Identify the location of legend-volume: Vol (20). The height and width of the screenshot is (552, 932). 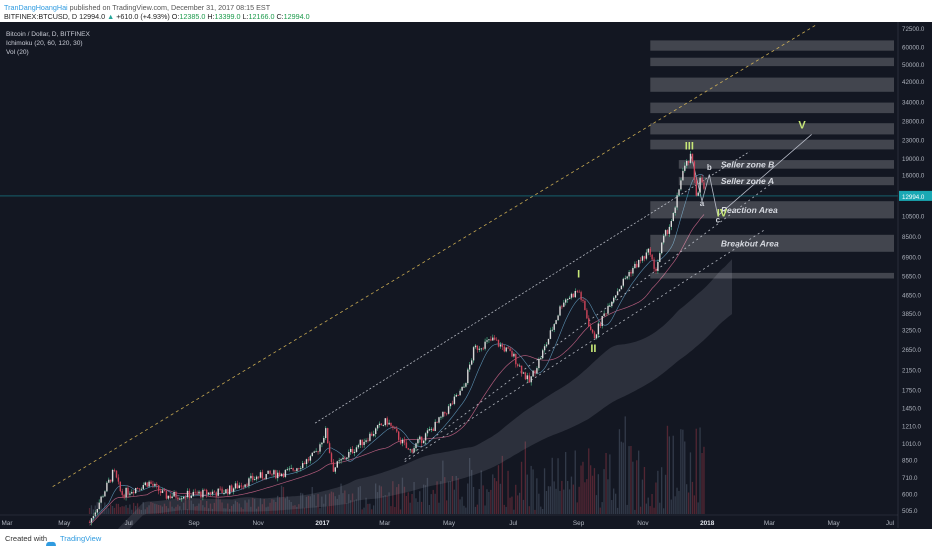
(17, 52).